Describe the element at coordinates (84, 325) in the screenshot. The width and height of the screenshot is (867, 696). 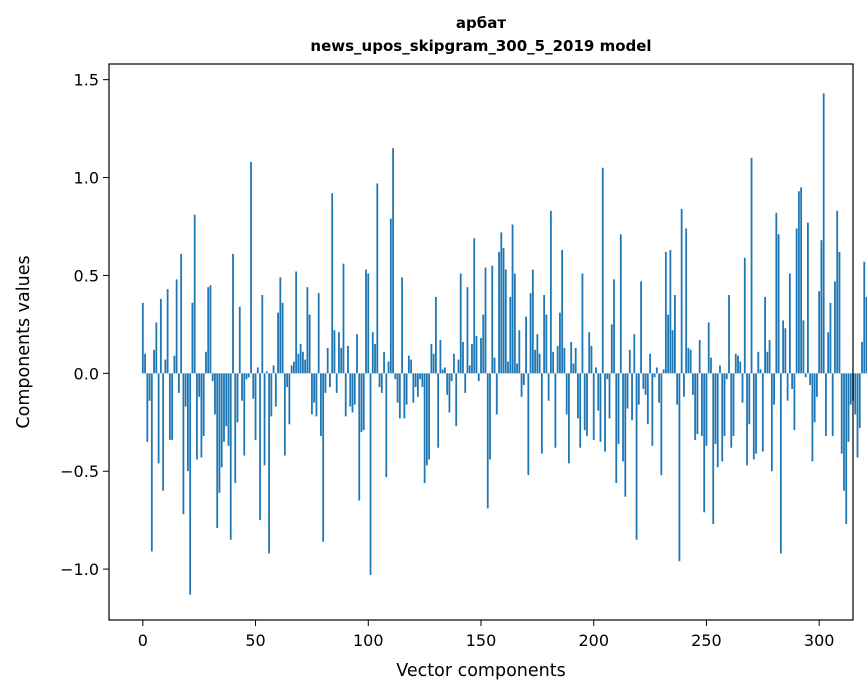
I see `y-axis-ticks: −1.0 −0.5 0.0 0.5 1.0 1.5` at that location.